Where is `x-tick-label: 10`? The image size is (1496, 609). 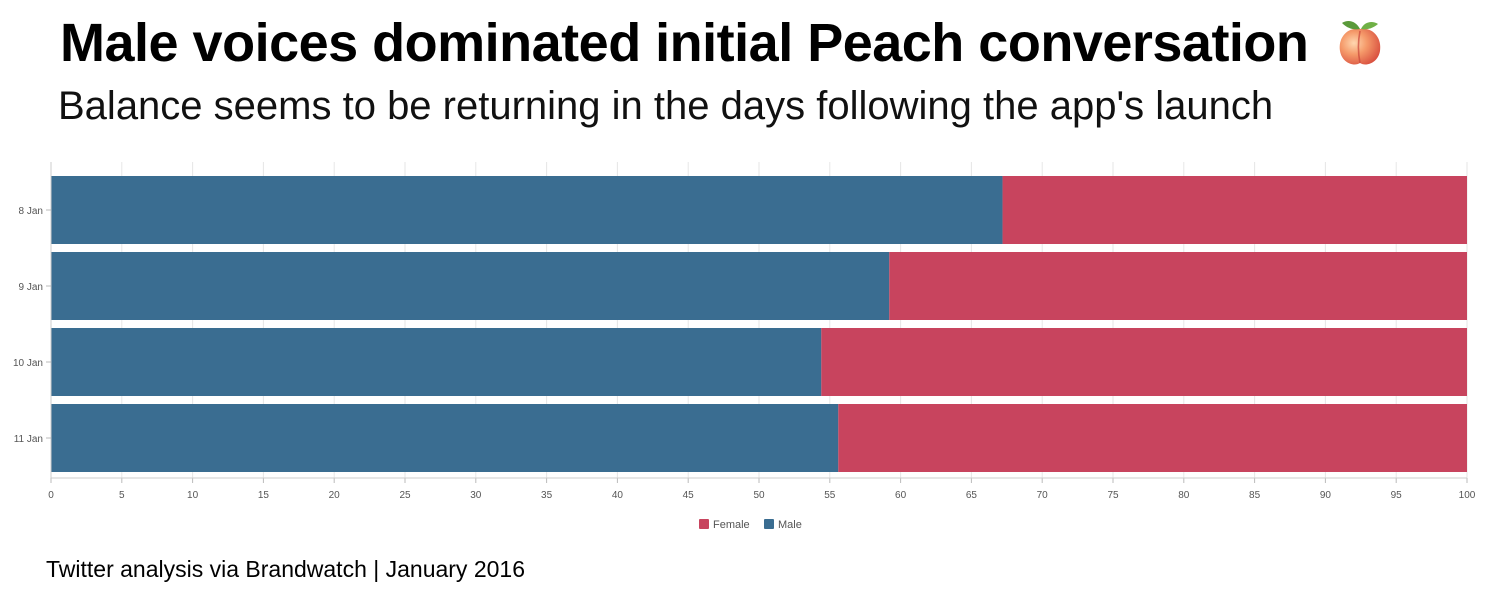 x-tick-label: 10 is located at coordinates (193, 495).